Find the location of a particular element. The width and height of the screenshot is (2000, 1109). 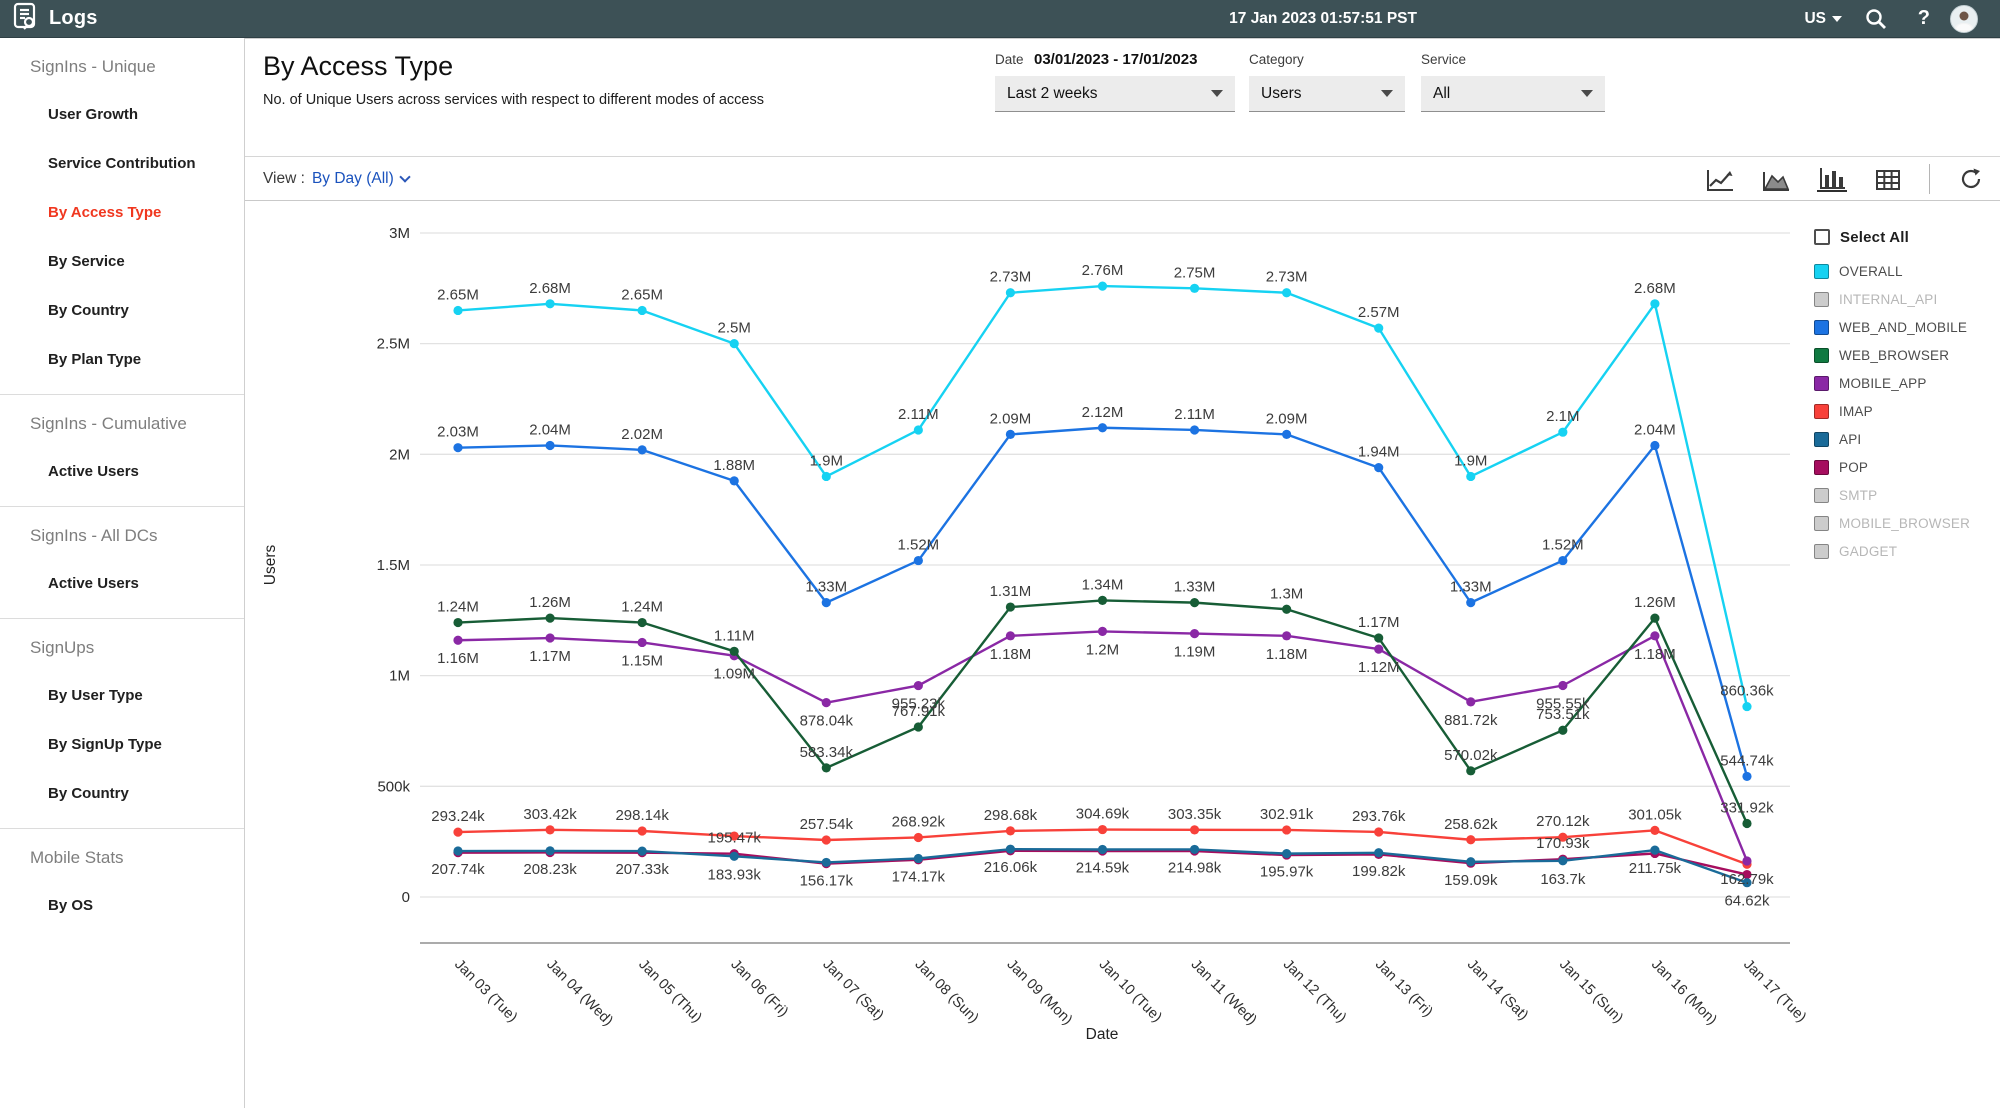

legend-item-overall: OVERALL is located at coordinates (1904, 271).